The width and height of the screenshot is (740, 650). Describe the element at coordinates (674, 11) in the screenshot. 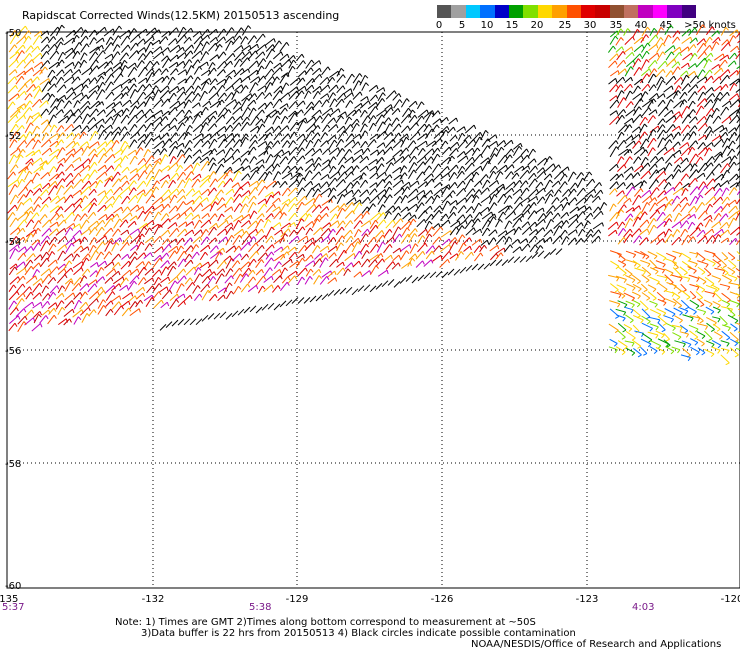

I see `colorbar-swatch` at that location.